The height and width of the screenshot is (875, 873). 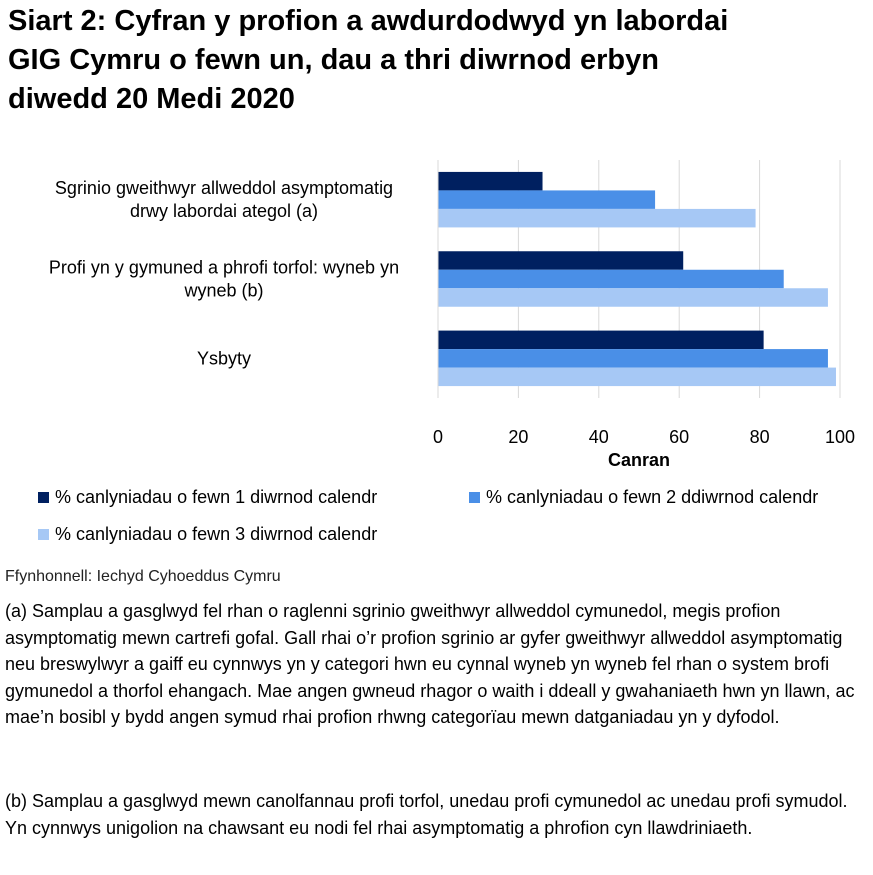 I want to click on legend-item-3-day: % canlyniadau o fewn 3 diwrnod calendr, so click(x=207, y=534).